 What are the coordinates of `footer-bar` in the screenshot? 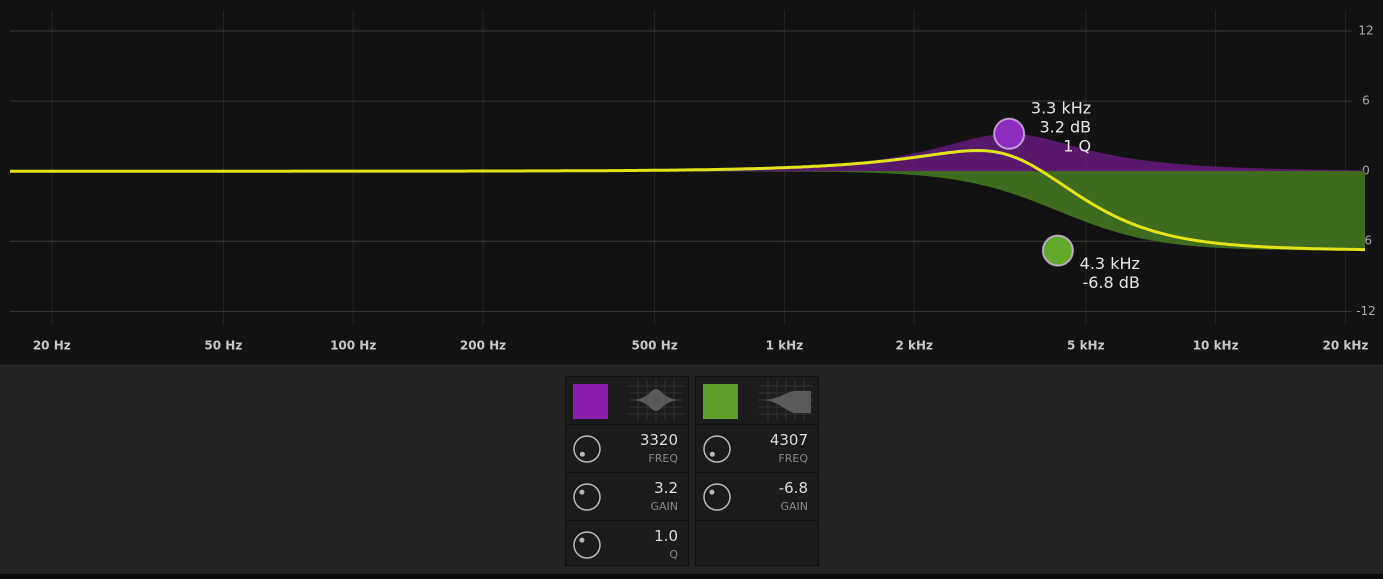 It's located at (691, 576).